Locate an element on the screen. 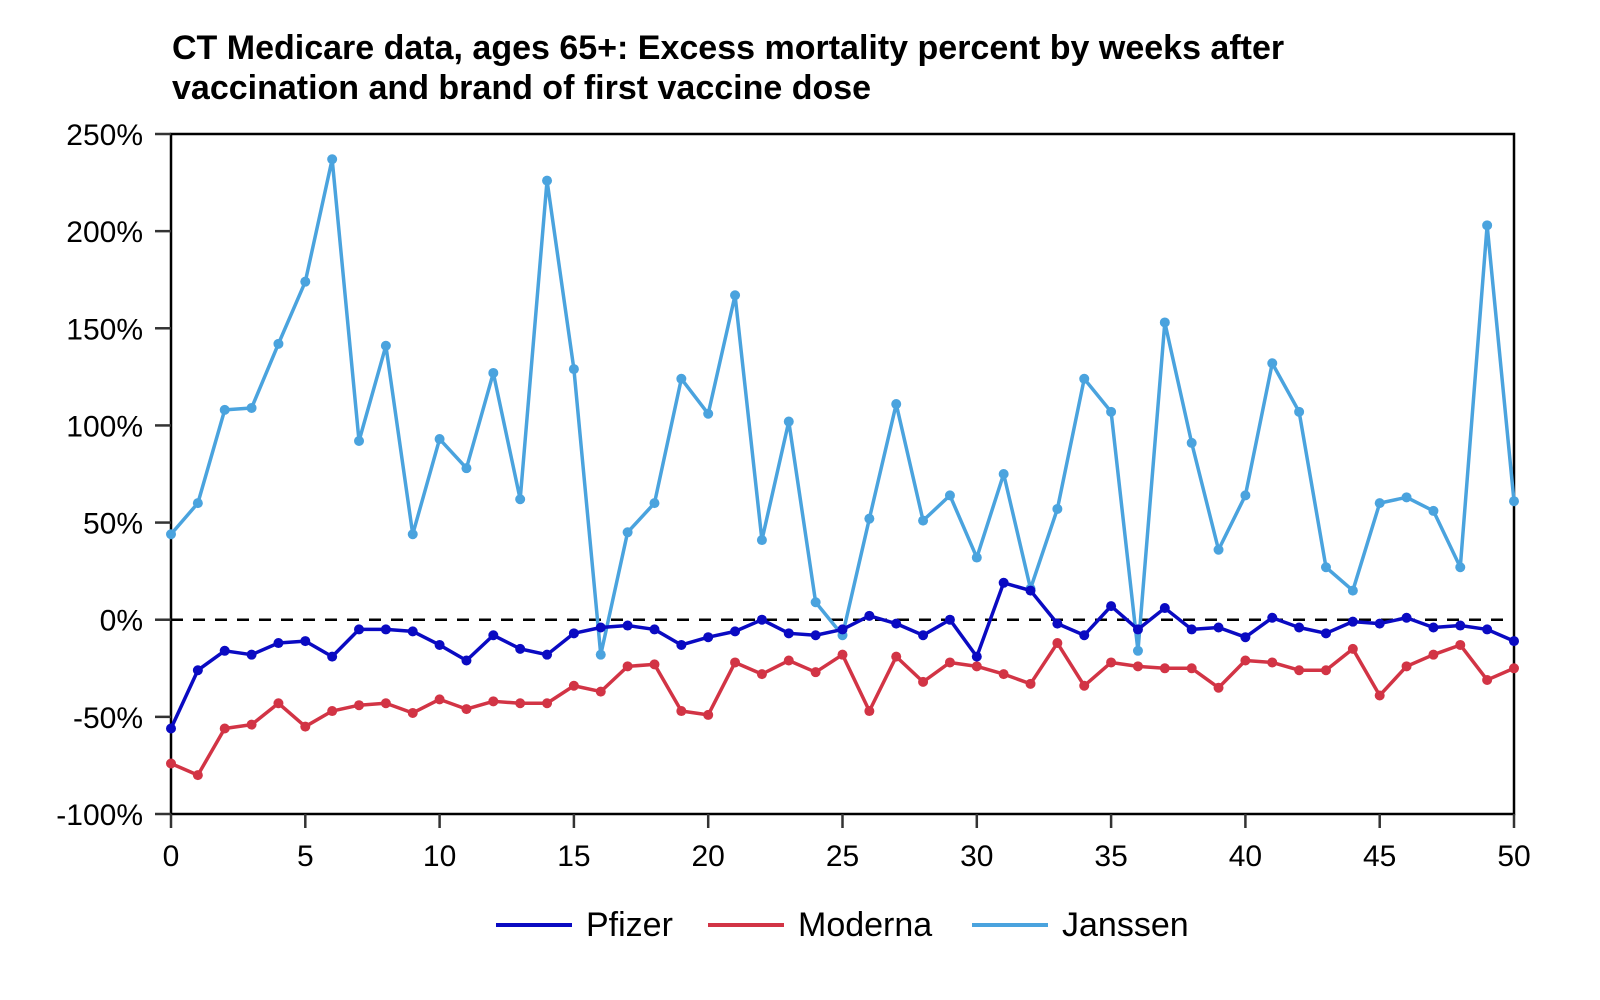 The width and height of the screenshot is (1600, 1000). series-pfizer is located at coordinates (842, 655).